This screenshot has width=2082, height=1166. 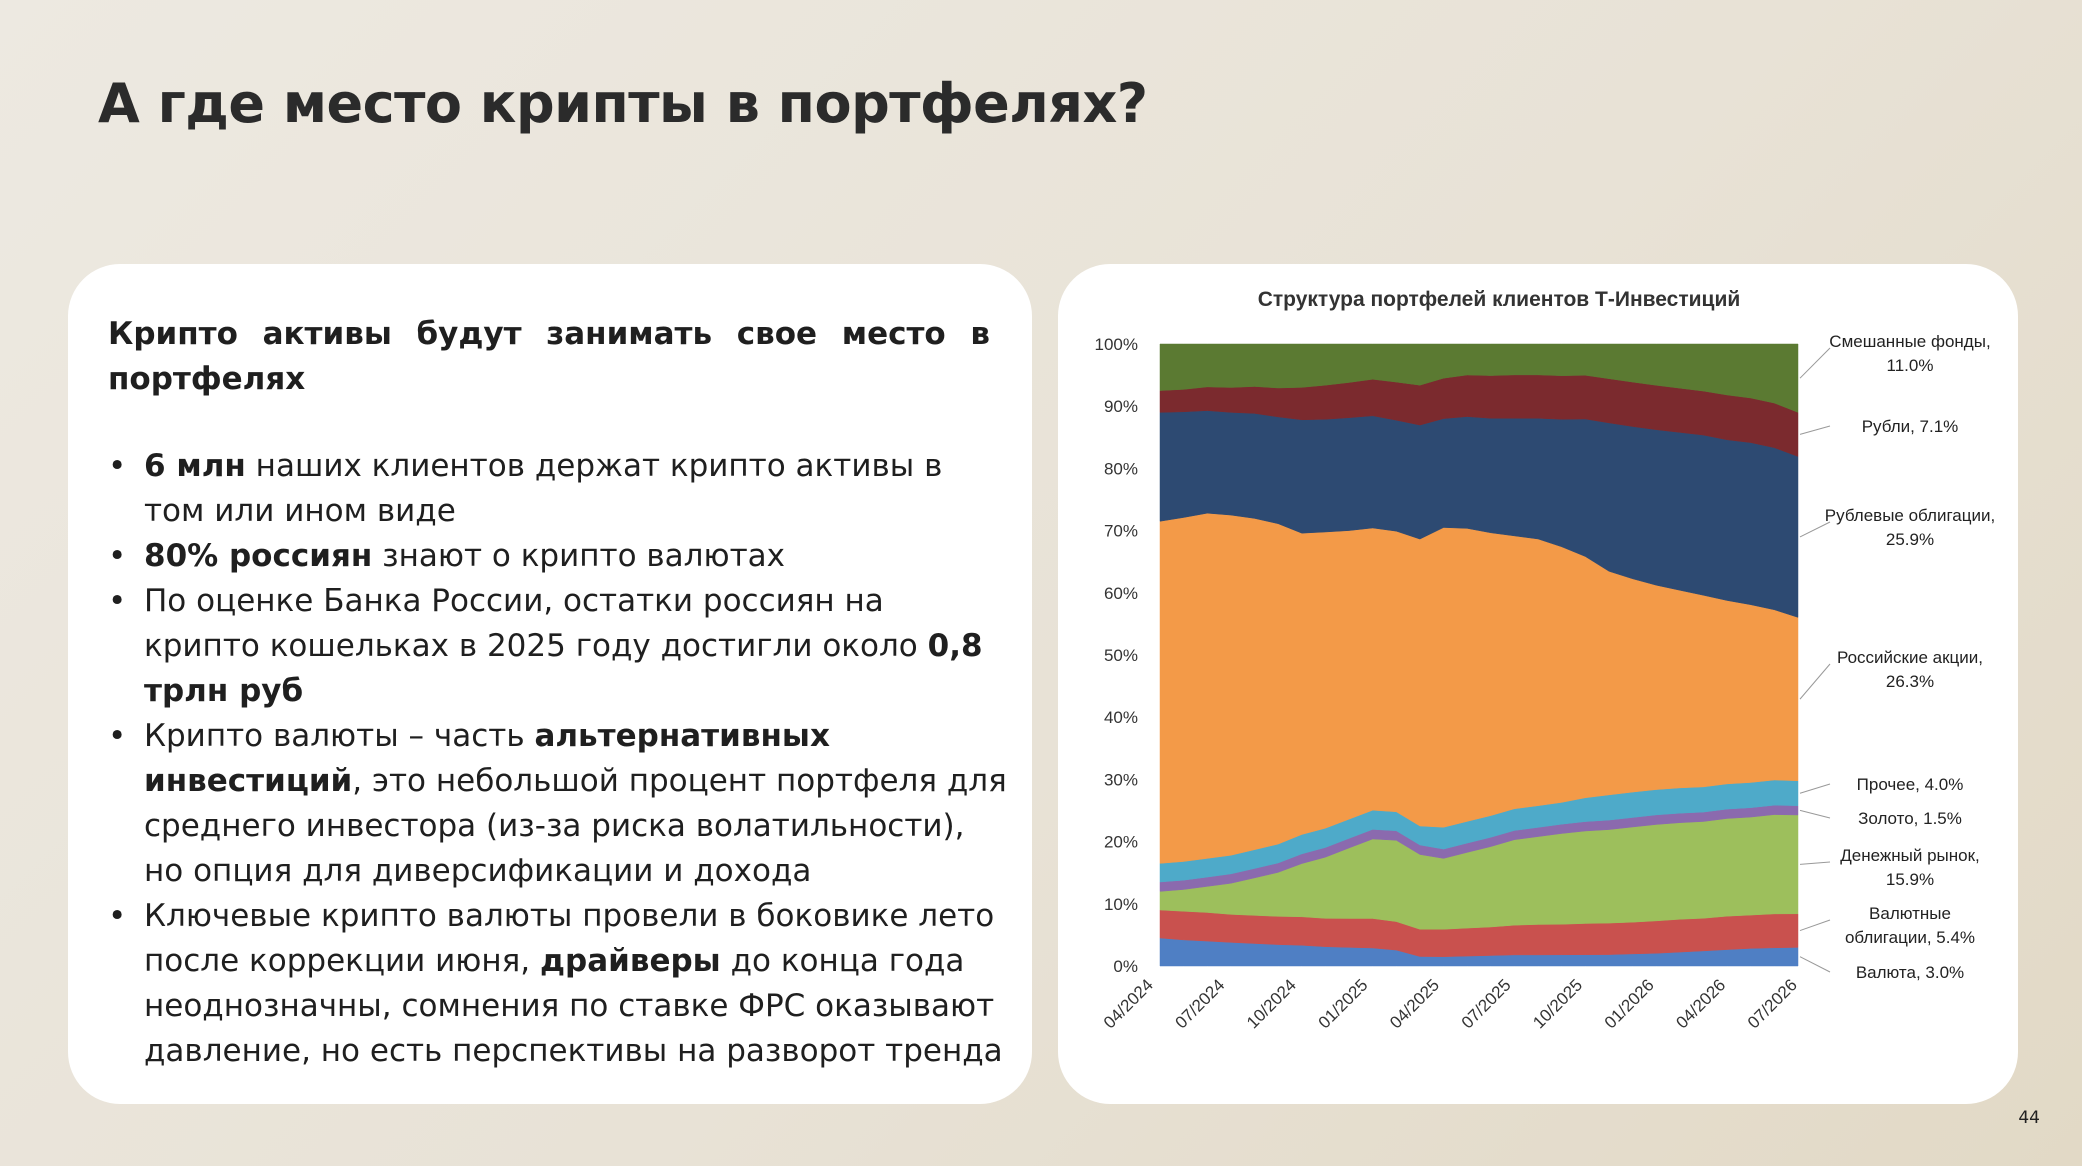 What do you see at coordinates (1414, 1003) in the screenshot?
I see `x-tick-label: 04/2025` at bounding box center [1414, 1003].